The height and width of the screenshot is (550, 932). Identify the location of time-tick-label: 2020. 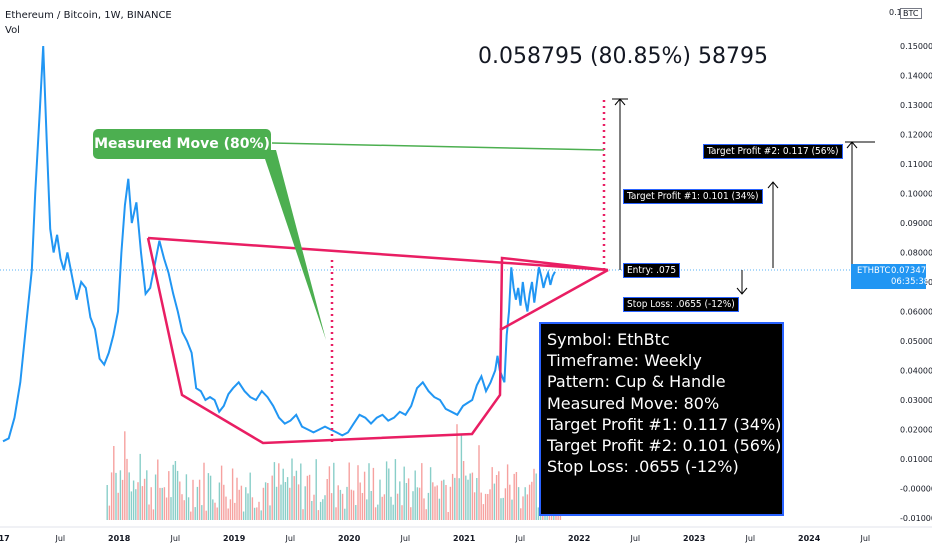
(349, 538).